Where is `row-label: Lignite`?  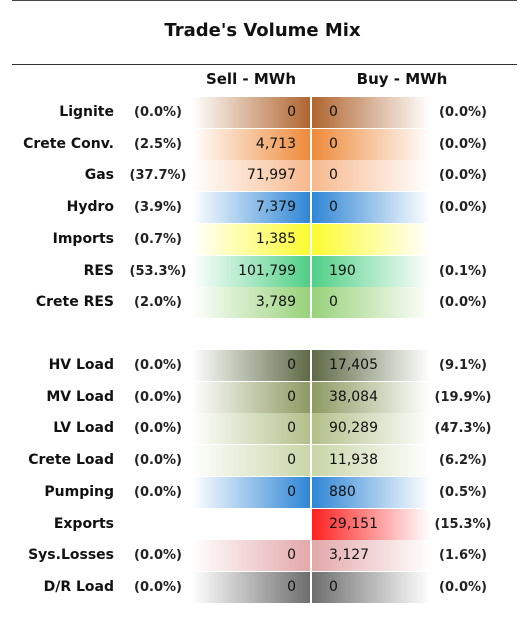 row-label: Lignite is located at coordinates (86, 112).